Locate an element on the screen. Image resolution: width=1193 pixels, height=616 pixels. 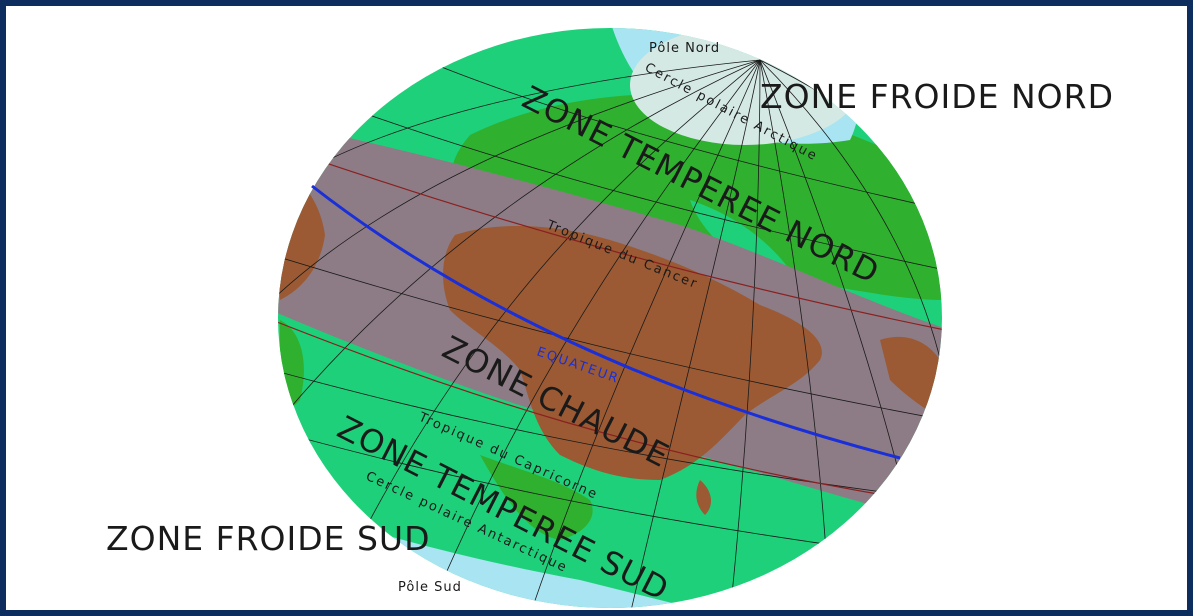
madagascar is located at coordinates (704, 497).